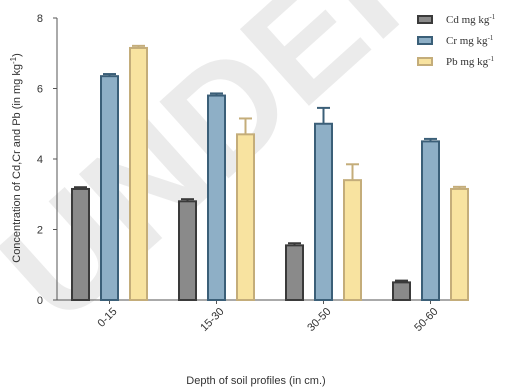  What do you see at coordinates (268, 320) in the screenshot?
I see `x-tick-labels: 0-15 15-30 30-50 50-60` at bounding box center [268, 320].